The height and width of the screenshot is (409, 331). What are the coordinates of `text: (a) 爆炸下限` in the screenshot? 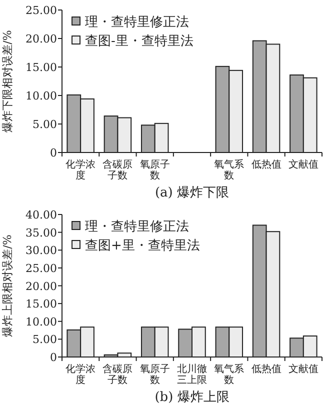 It's located at (192, 193).